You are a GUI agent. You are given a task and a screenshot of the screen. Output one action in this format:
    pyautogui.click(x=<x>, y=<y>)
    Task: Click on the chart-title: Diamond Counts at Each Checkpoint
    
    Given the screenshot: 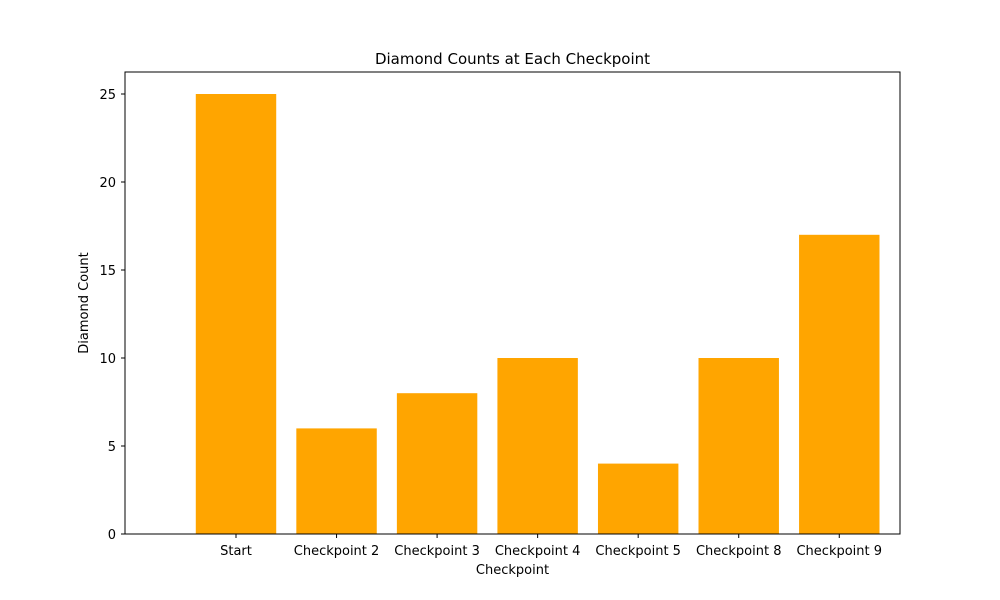 What is the action you would take?
    pyautogui.click(x=512, y=59)
    